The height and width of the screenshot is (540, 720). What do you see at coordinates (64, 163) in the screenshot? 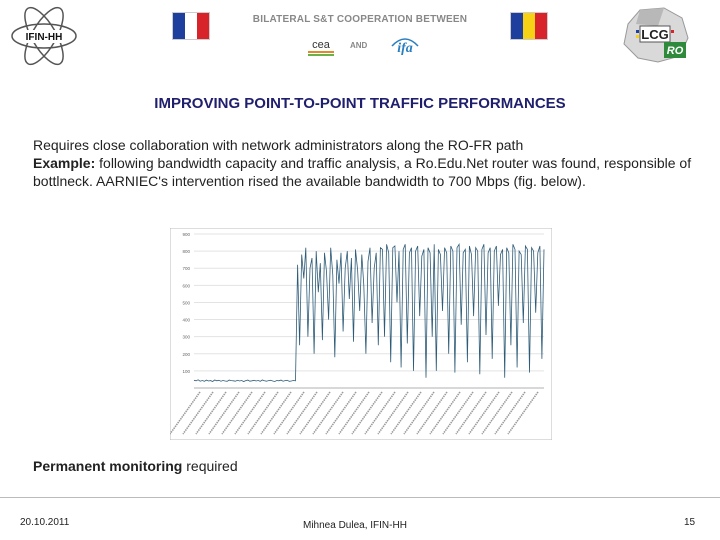
I see `example-label: Example:` at bounding box center [64, 163].